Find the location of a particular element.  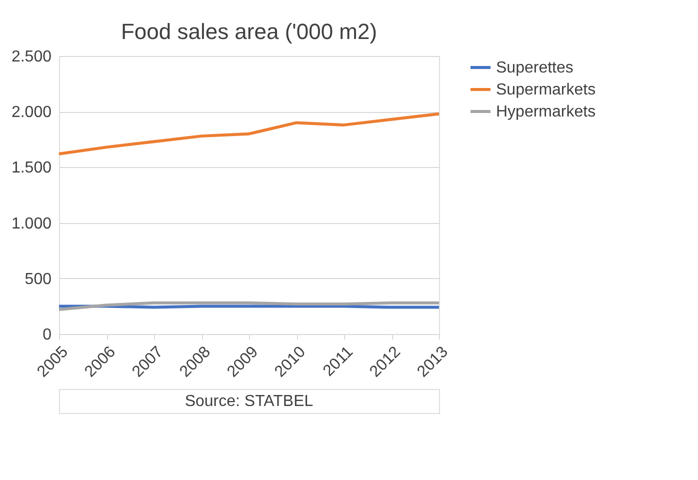

y-tick-label: 0 is located at coordinates (47, 335).